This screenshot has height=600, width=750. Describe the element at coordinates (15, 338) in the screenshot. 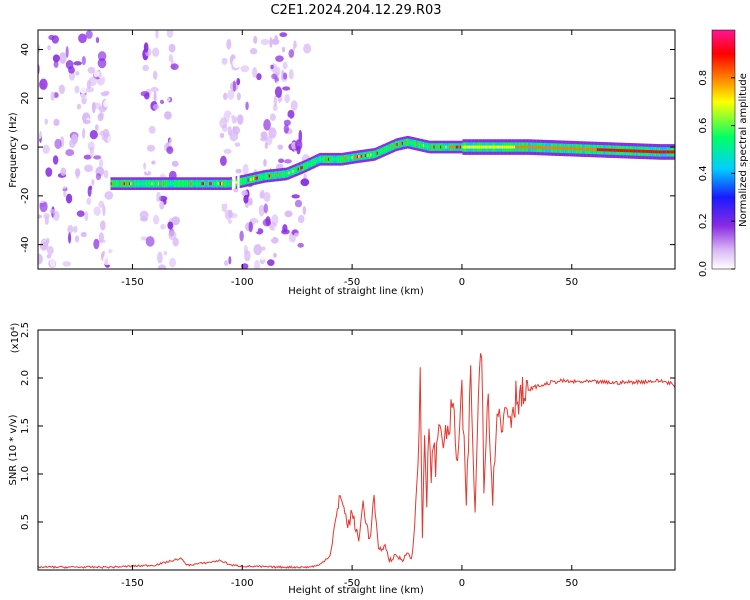

I see `snr-scale-label: (x10⁴)` at that location.